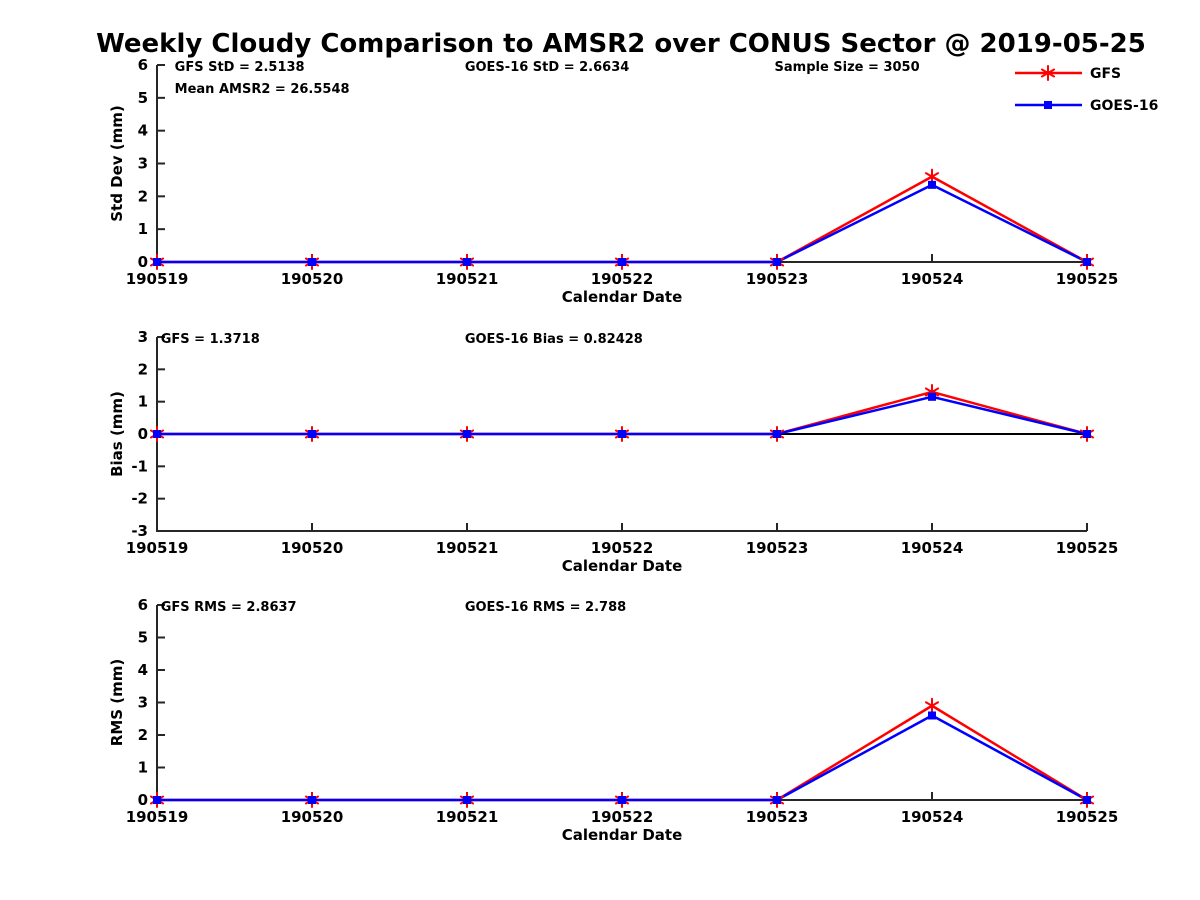 The height and width of the screenshot is (900, 1200). What do you see at coordinates (545, 607) in the screenshot?
I see `annotation: GOES-16 RMS = 2.788` at bounding box center [545, 607].